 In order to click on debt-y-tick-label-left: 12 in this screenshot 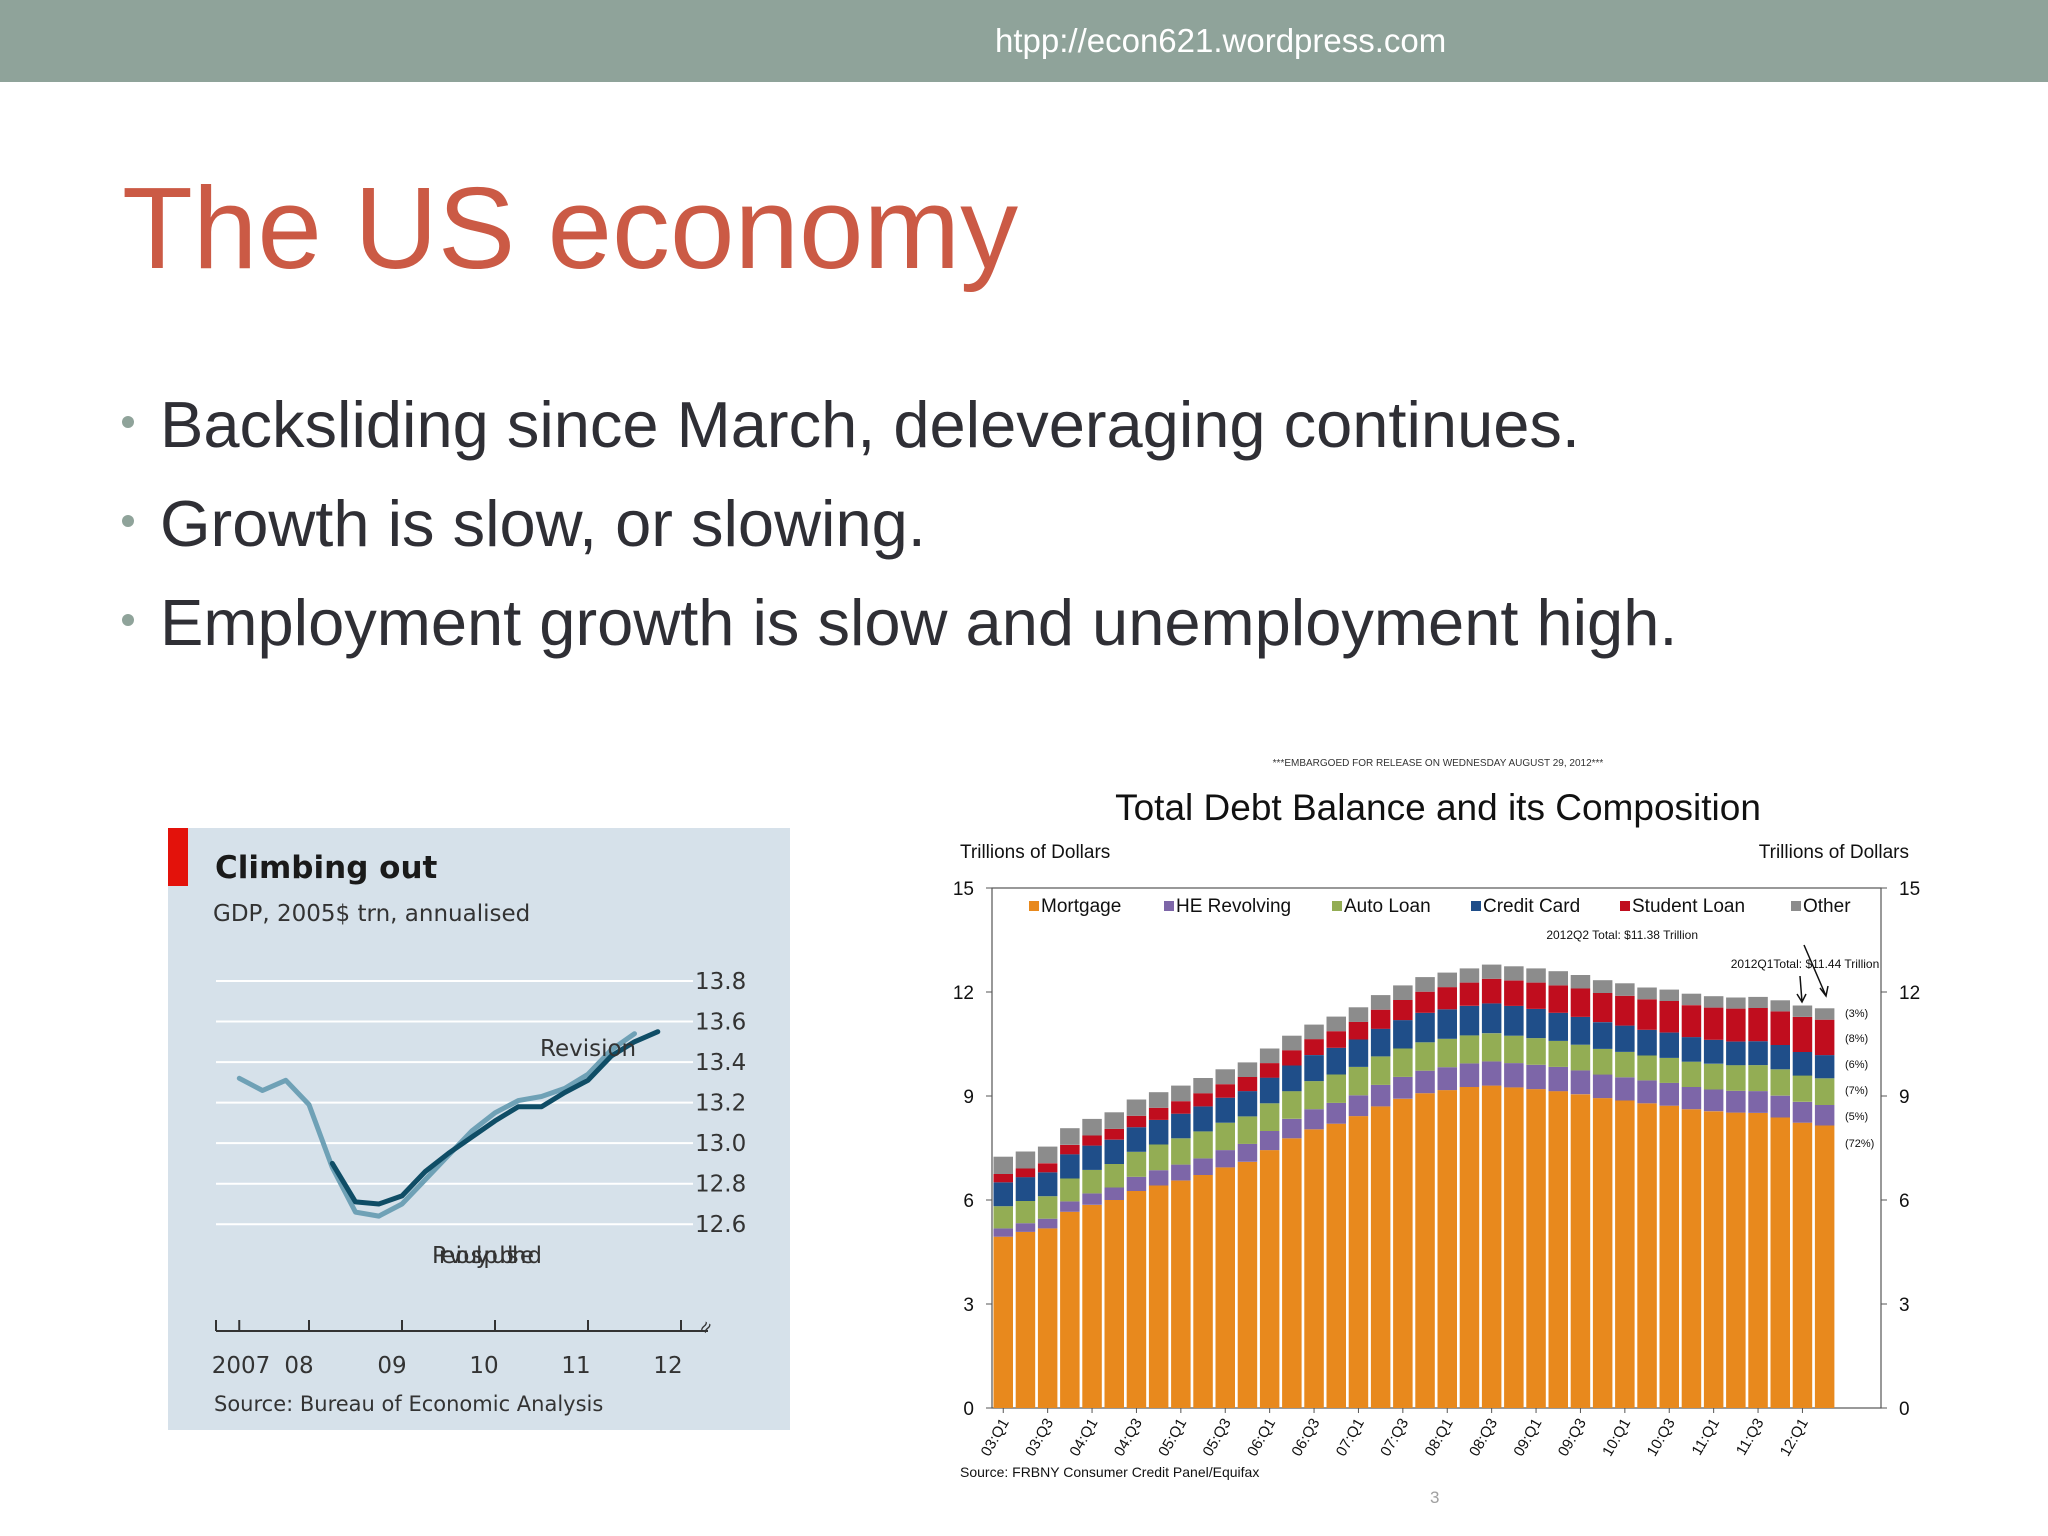, I will do `click(963, 993)`.